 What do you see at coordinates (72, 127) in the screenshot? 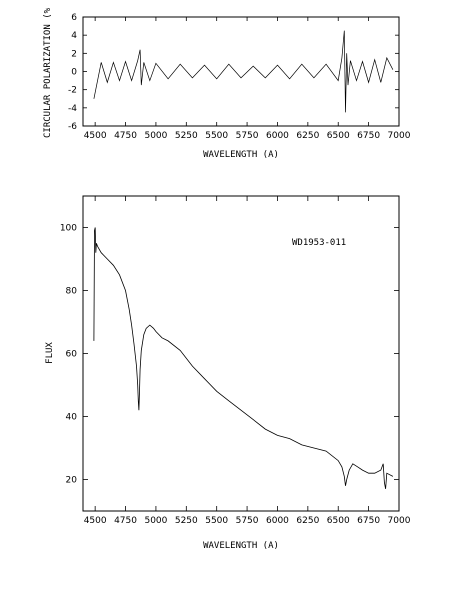
I see `pol-y-tick-label: -6` at bounding box center [72, 127].